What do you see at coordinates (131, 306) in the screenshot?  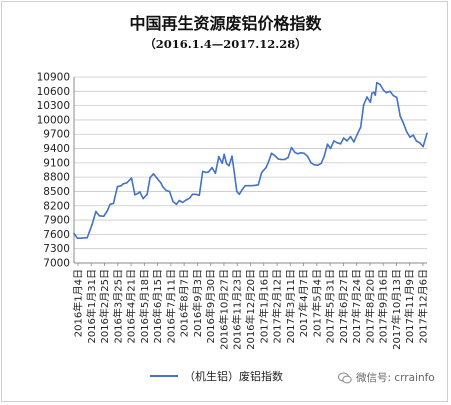 I see `x-tick-label: 2016年4月21日` at bounding box center [131, 306].